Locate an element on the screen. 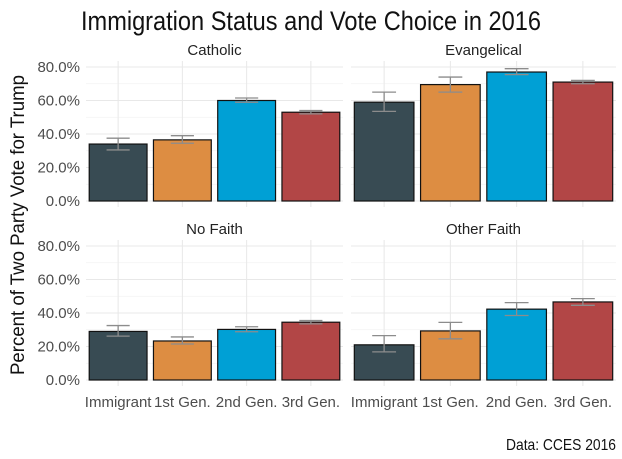  facet-title: Other Faith is located at coordinates (483, 229).